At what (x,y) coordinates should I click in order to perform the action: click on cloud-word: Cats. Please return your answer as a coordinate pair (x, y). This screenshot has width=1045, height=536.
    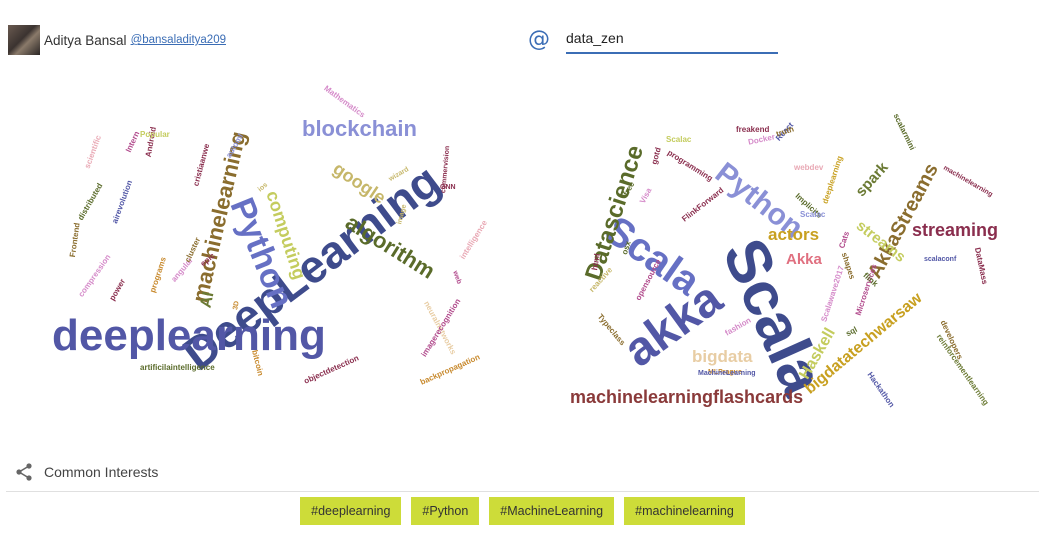
    Looking at the image, I should click on (844, 240).